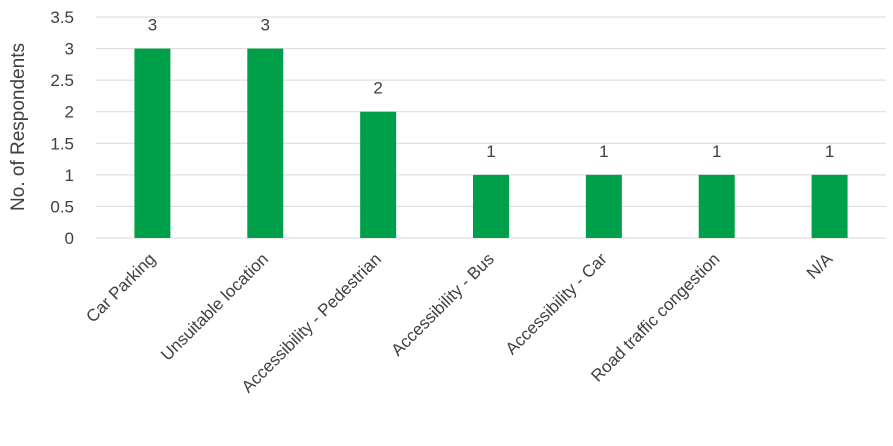 Image resolution: width=893 pixels, height=446 pixels. Describe the element at coordinates (655, 317) in the screenshot. I see `category-label: Road traffic congestion` at that location.